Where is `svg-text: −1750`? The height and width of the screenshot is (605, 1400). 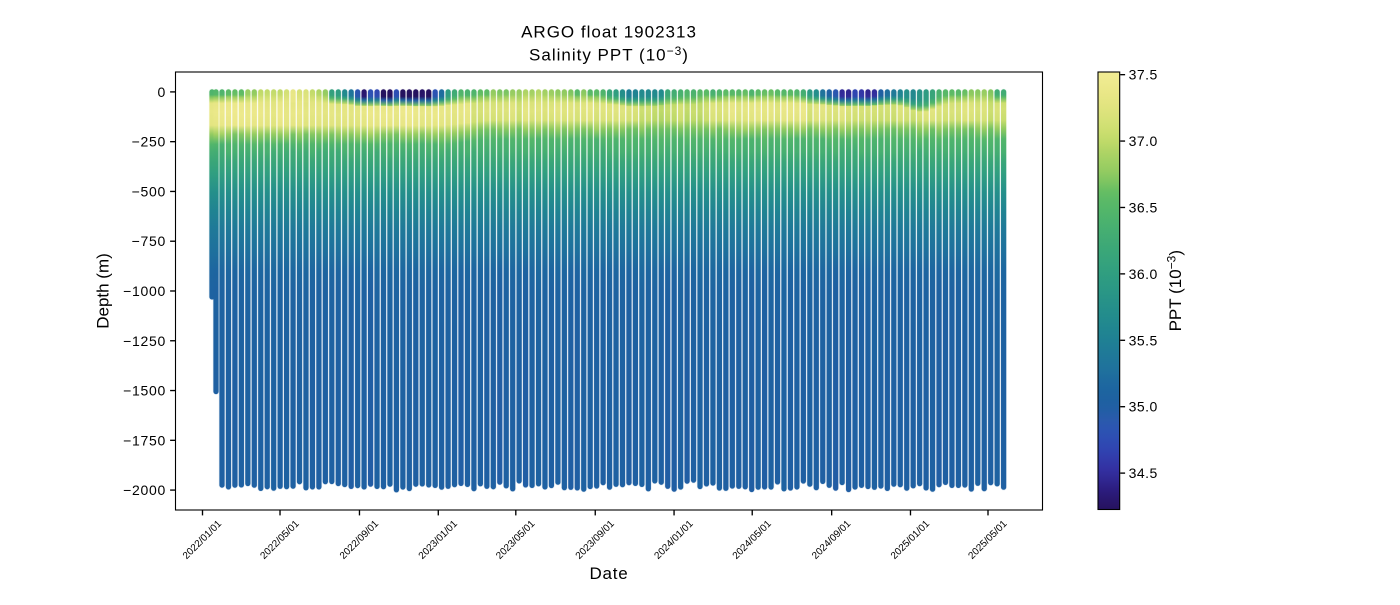 svg-text: −1750 is located at coordinates (144, 440).